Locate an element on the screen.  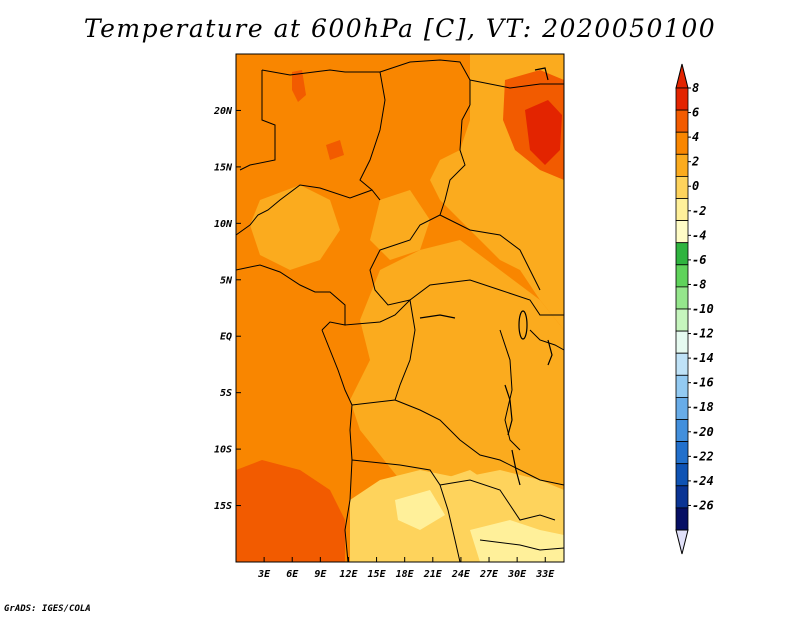
colorbar-label: 2 is located at coordinates (695, 162).